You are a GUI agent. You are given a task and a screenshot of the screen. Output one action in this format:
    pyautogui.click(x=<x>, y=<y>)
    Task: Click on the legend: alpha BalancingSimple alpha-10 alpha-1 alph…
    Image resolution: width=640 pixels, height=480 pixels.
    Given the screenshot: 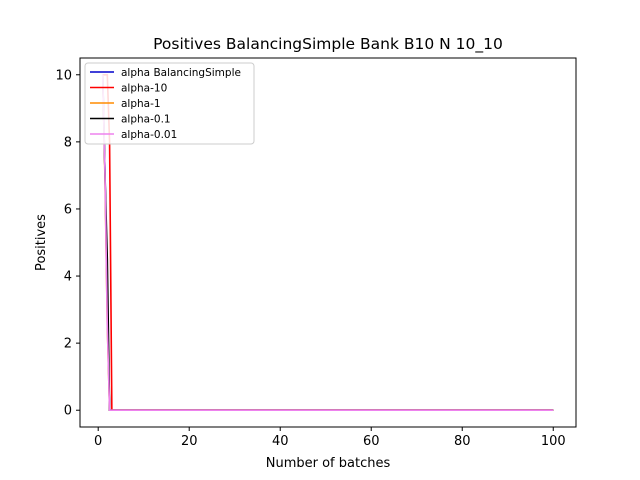 What is the action you would take?
    pyautogui.click(x=169, y=103)
    